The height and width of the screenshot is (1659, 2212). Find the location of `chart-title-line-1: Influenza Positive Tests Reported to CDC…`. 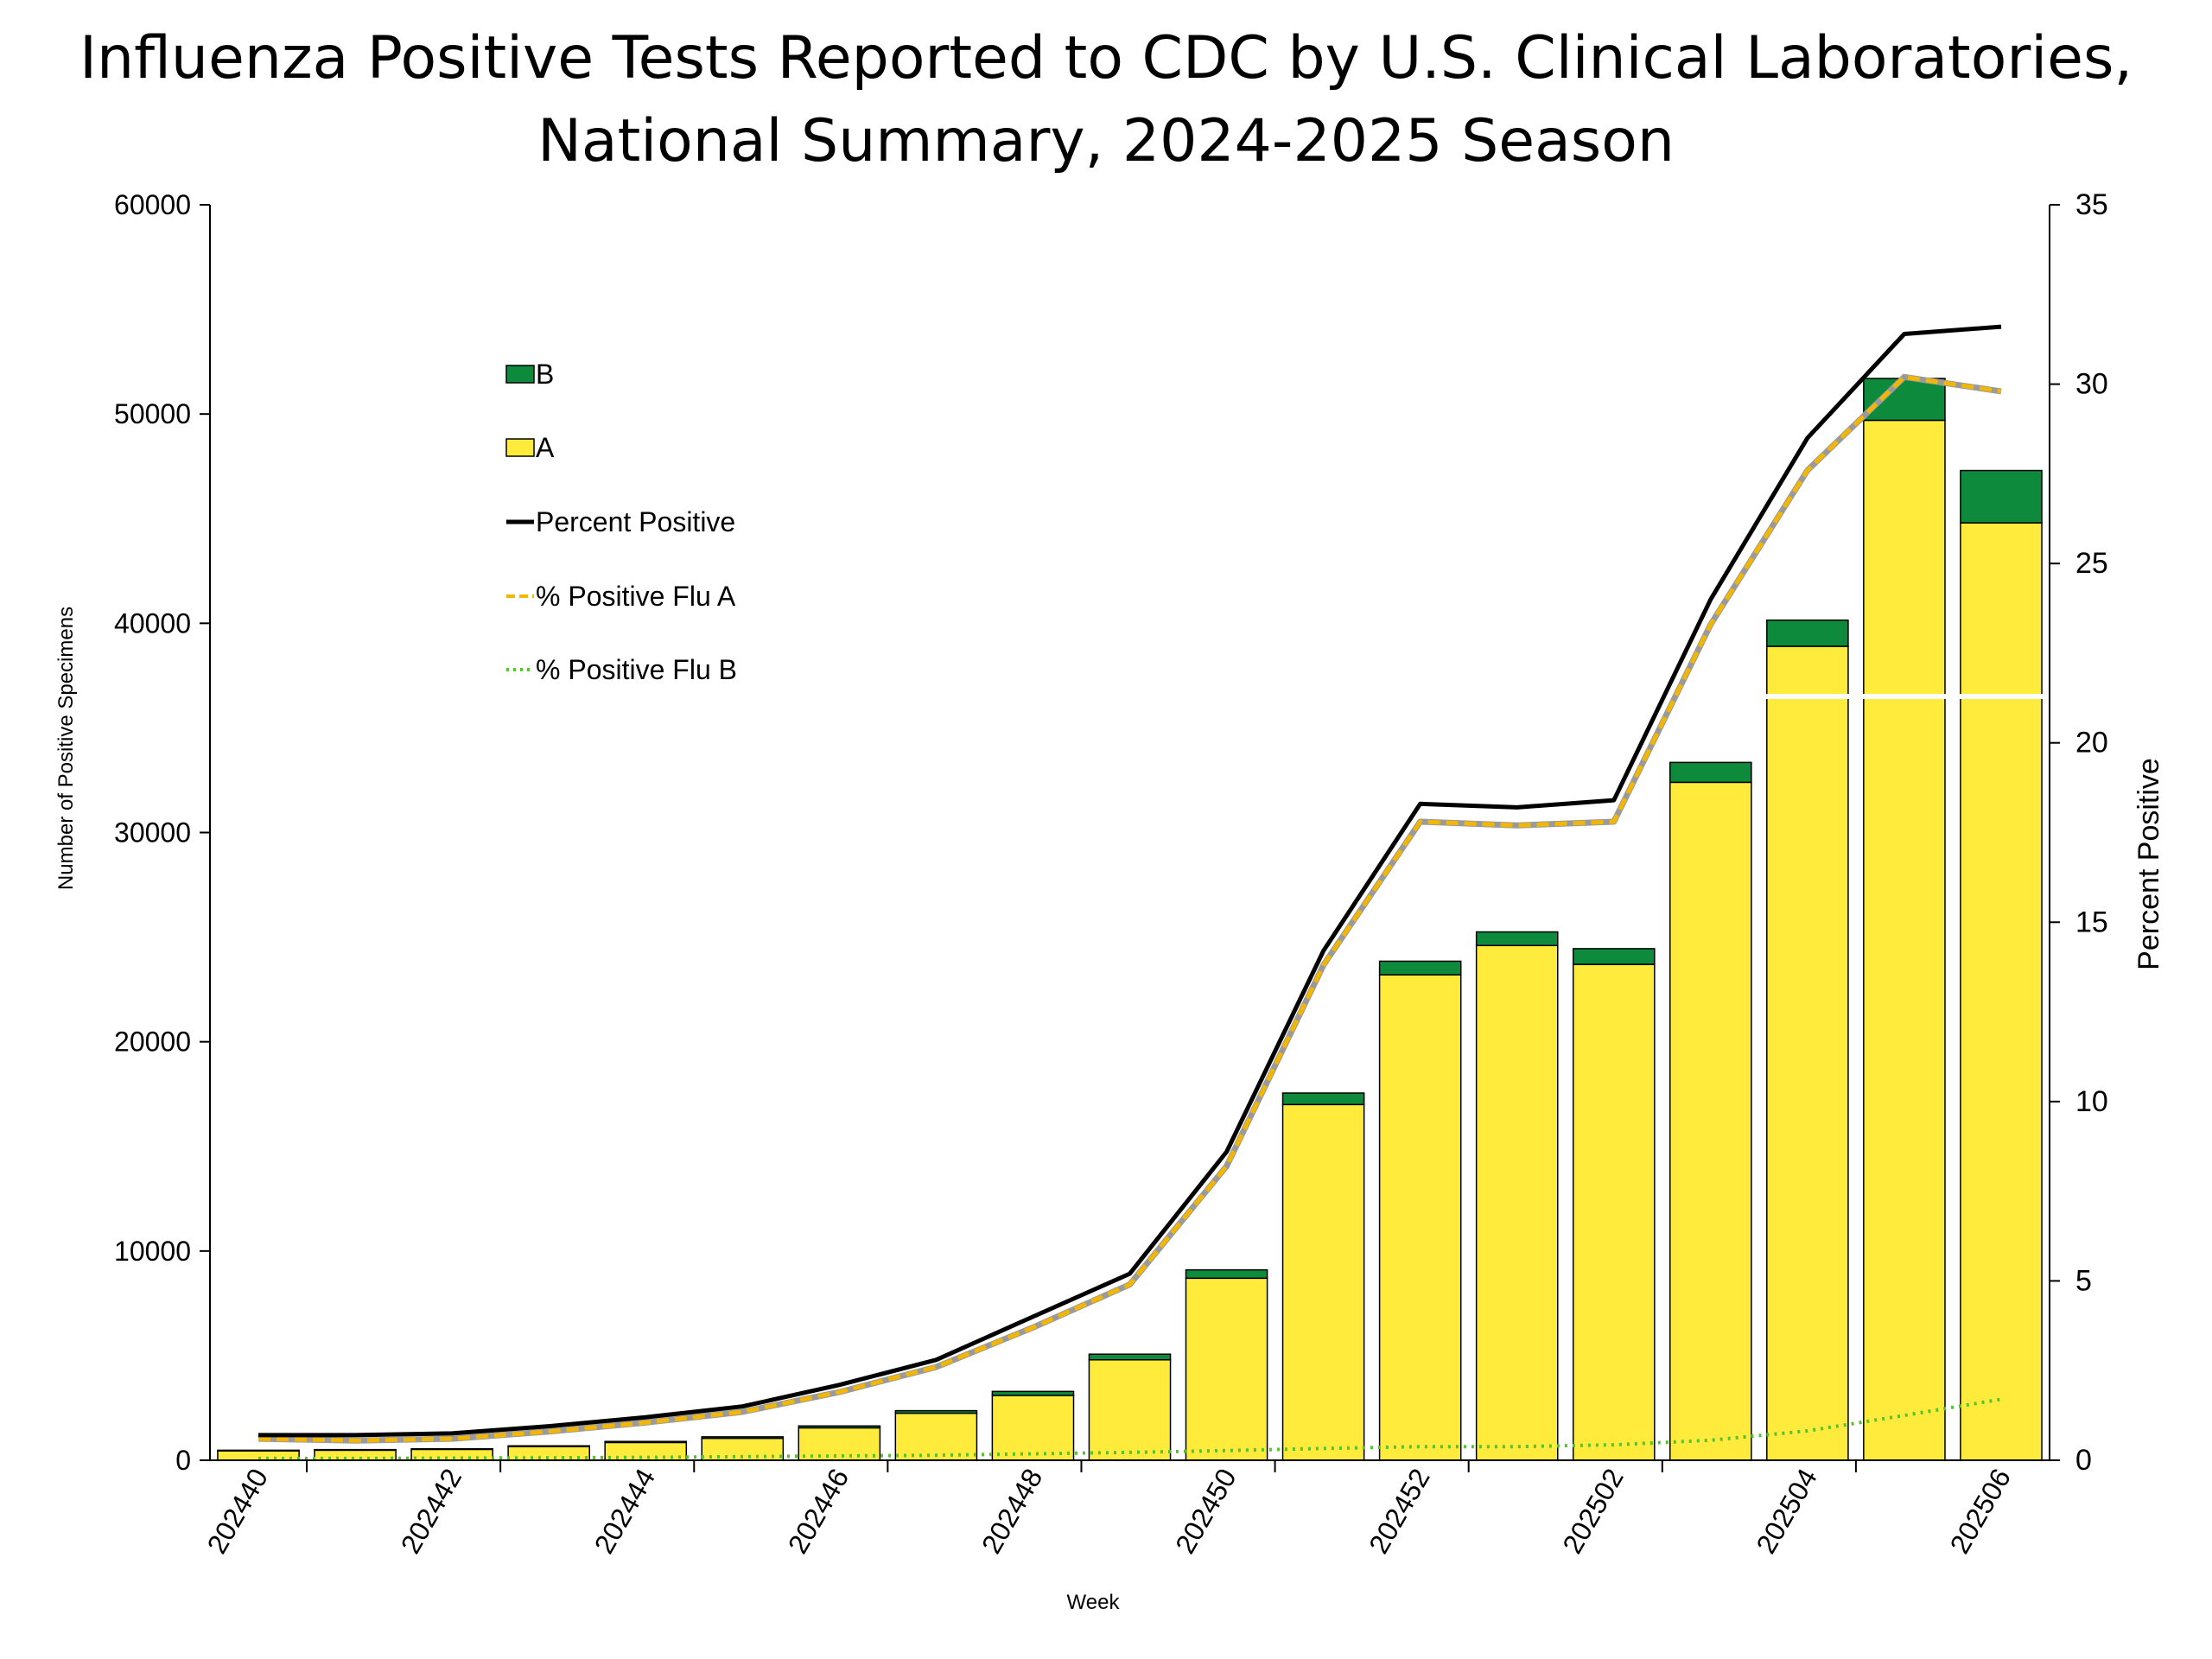

chart-title-line-1: Influenza Positive Tests Reported to CDC… is located at coordinates (1106, 58).